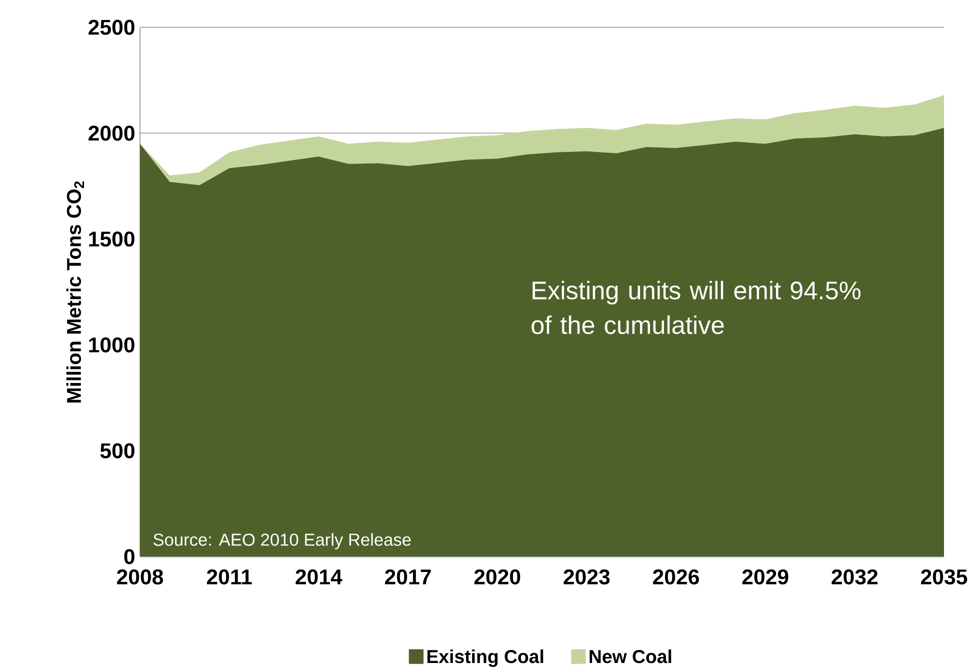  Describe the element at coordinates (111, 239) in the screenshot. I see `y-tick-label: 1500` at that location.